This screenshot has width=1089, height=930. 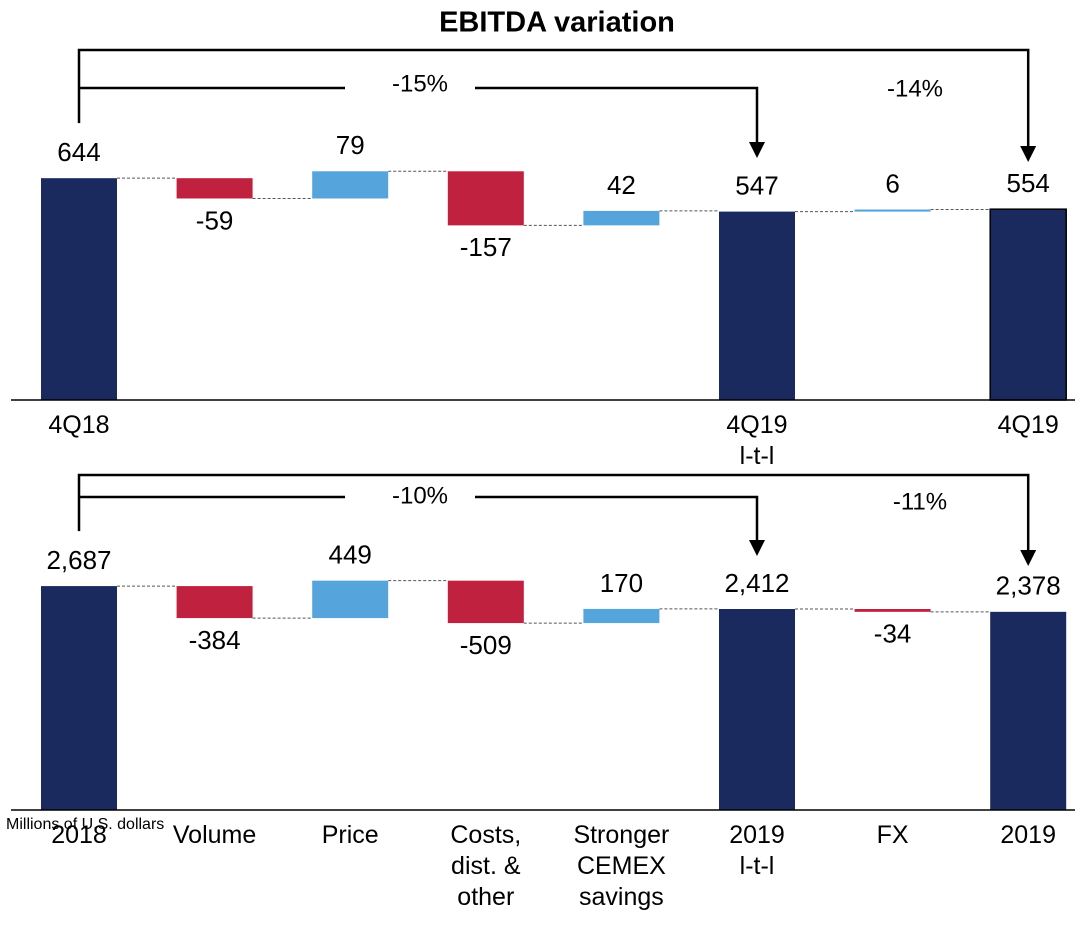 What do you see at coordinates (1028, 183) in the screenshot?
I see `value-label: 554` at bounding box center [1028, 183].